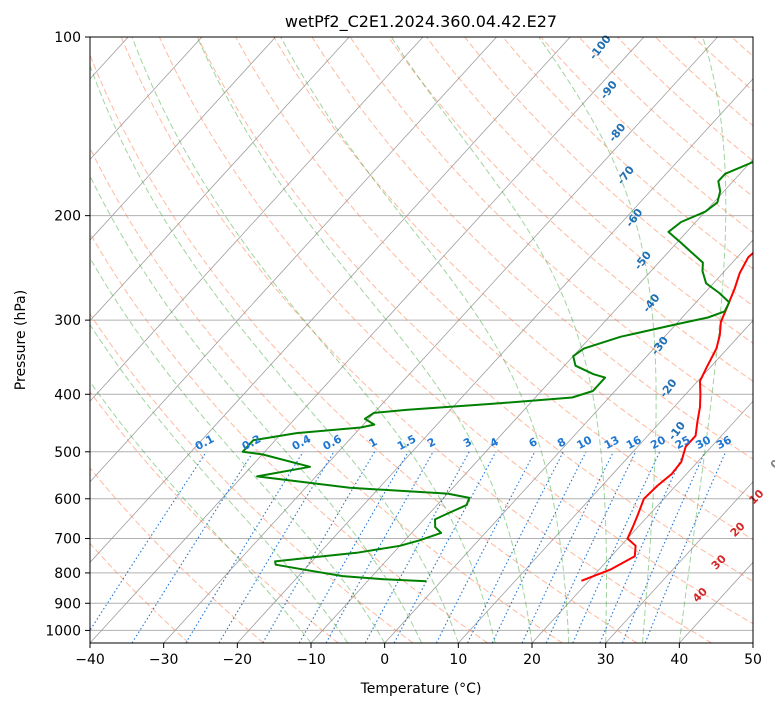  I want to click on x-tick-label: −10, so click(311, 660).